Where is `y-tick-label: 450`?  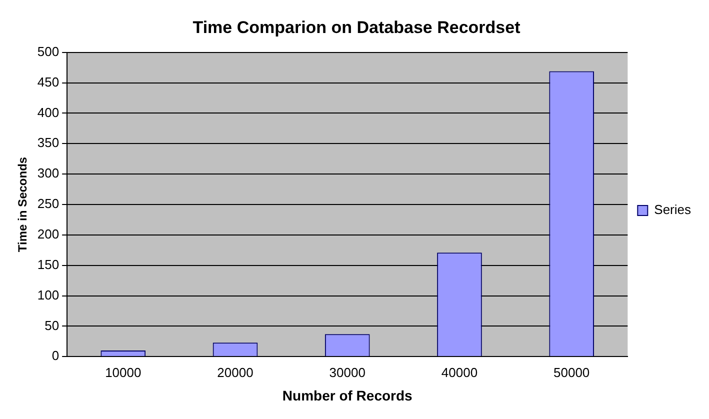 y-tick-label: 450 is located at coordinates (48, 82).